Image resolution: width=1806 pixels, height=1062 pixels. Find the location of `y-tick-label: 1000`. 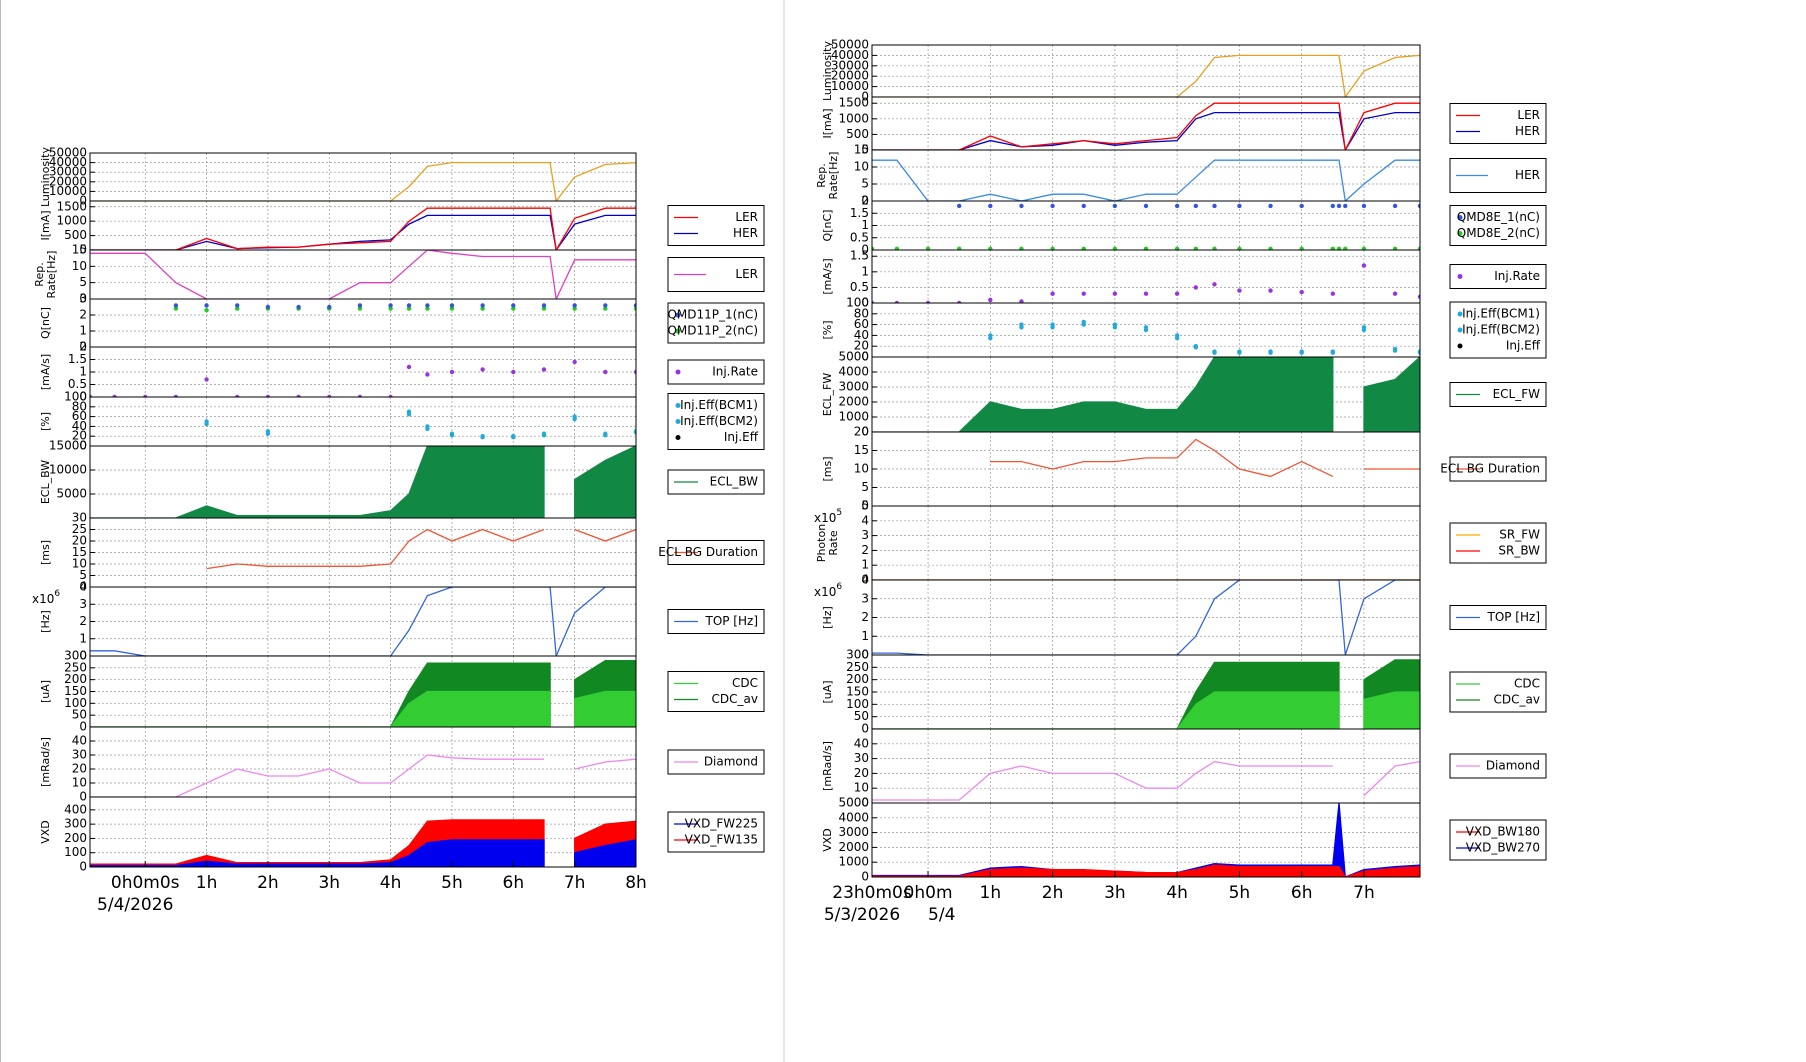

y-tick-label: 1000 is located at coordinates (853, 862).